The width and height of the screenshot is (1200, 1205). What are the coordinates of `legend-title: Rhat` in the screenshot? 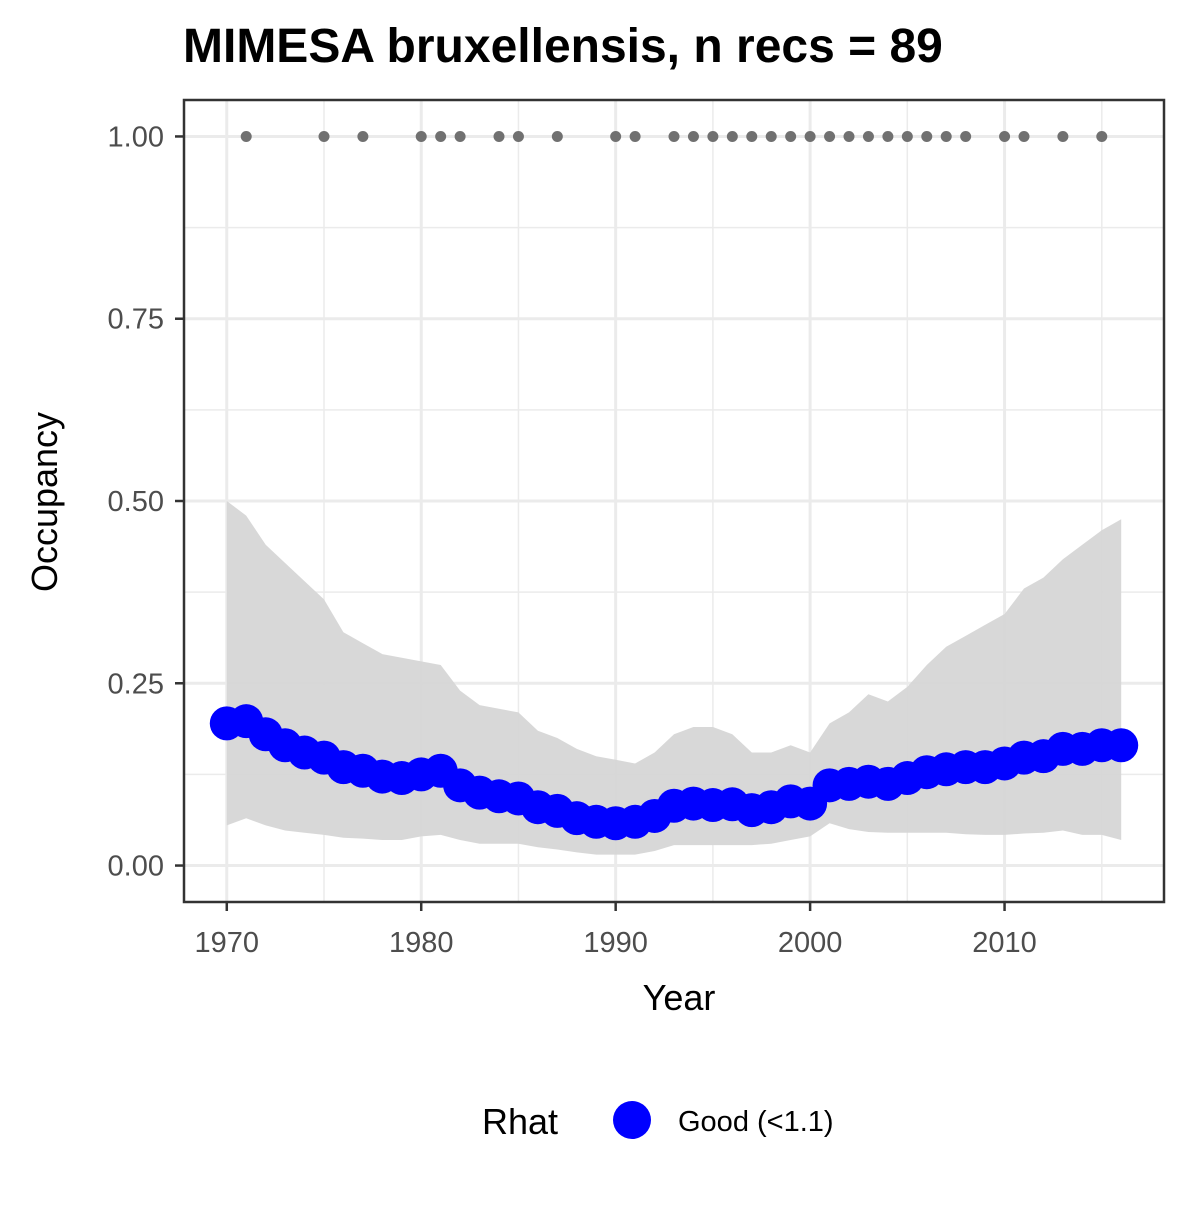 It's located at (520, 1121).